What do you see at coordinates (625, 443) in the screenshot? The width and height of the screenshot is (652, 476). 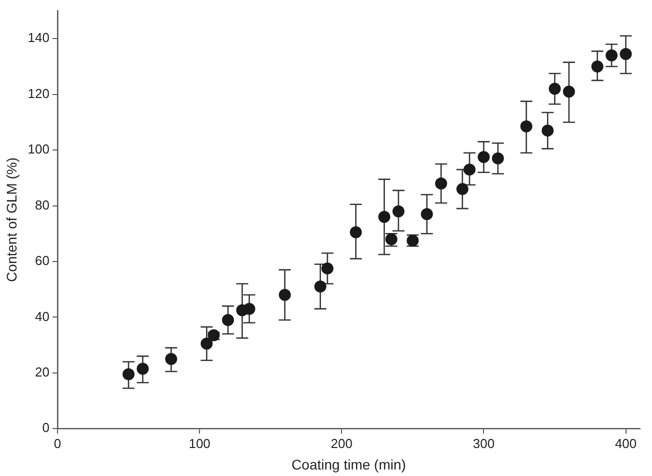 I see `x-tick-label: 400` at bounding box center [625, 443].